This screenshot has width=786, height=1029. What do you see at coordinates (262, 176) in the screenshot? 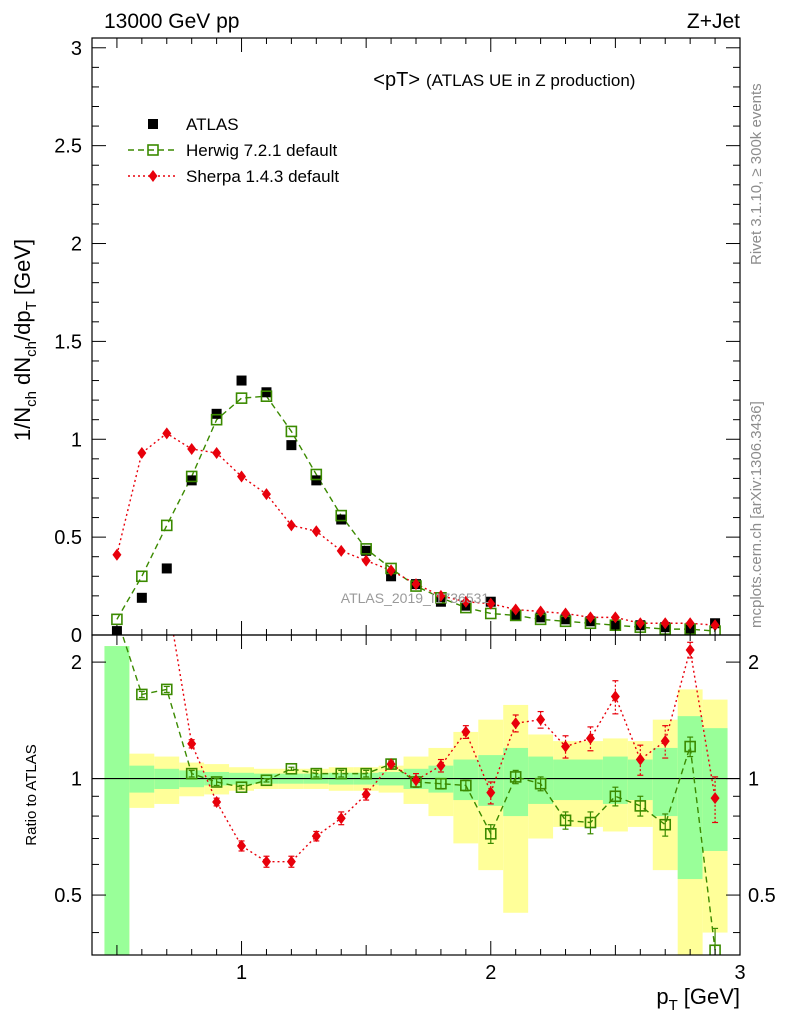
I see `legend-label-sherpa: Sherpa 1.4.3 default` at bounding box center [262, 176].